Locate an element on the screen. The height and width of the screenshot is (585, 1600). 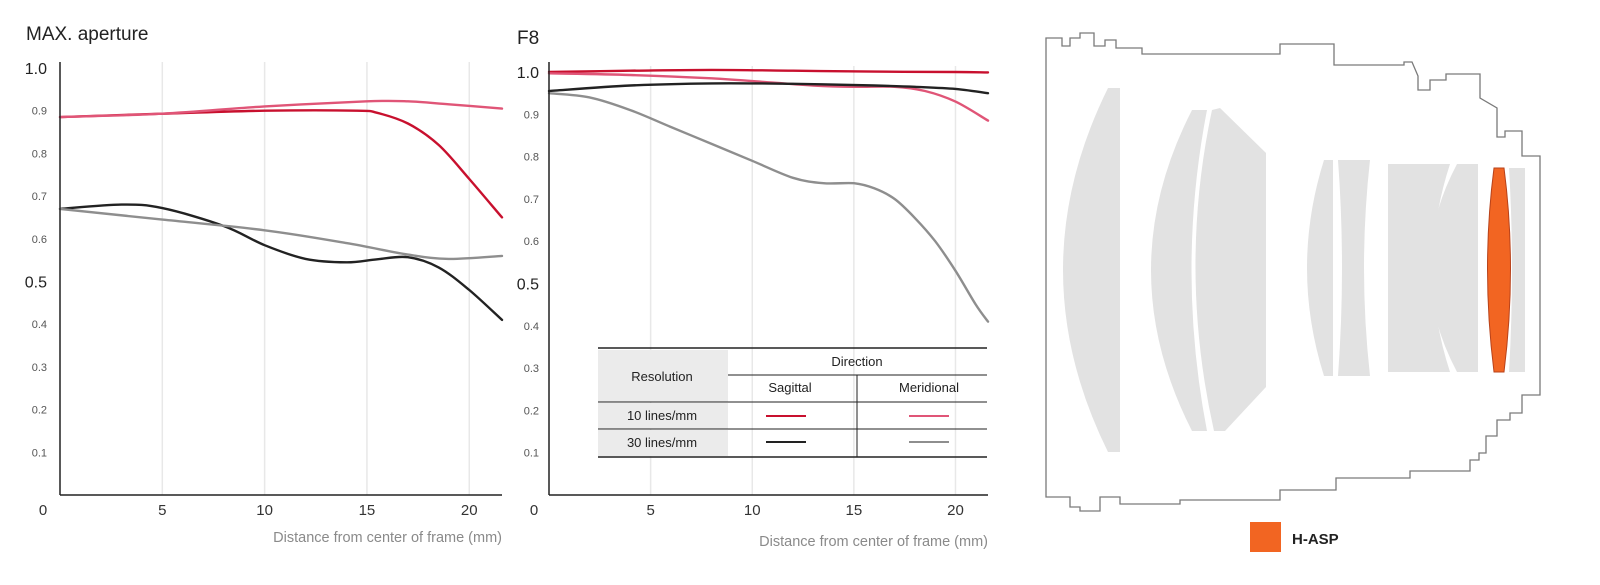
legend-sagittal-header: Sagittal is located at coordinates (789, 387).